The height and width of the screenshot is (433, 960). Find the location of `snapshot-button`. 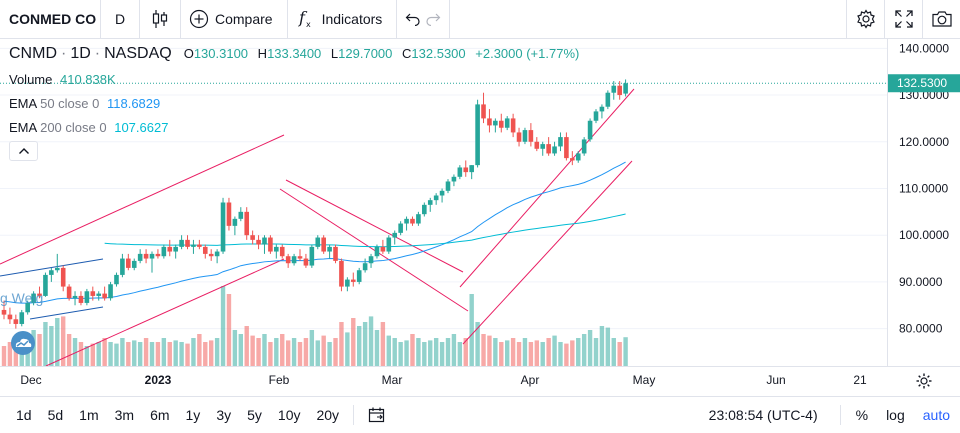

snapshot-button is located at coordinates (941, 19).